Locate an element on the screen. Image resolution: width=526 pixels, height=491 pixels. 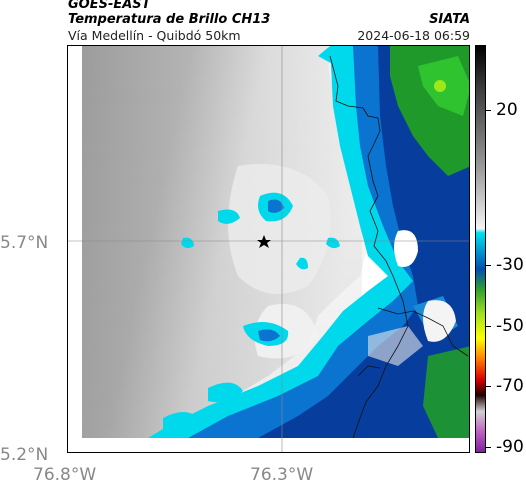
datetime-label: 2024-06-18 06:59 is located at coordinates (413, 35).